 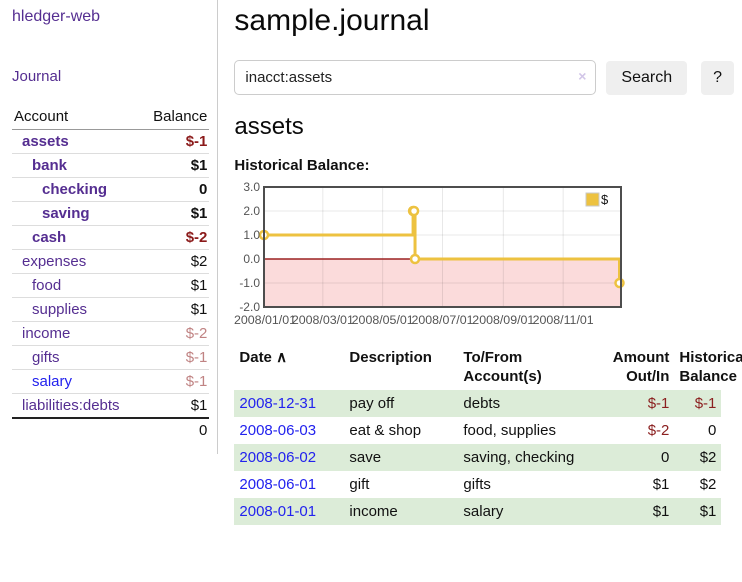 I want to click on sidebar-account-row: food $1, so click(x=111, y=285).